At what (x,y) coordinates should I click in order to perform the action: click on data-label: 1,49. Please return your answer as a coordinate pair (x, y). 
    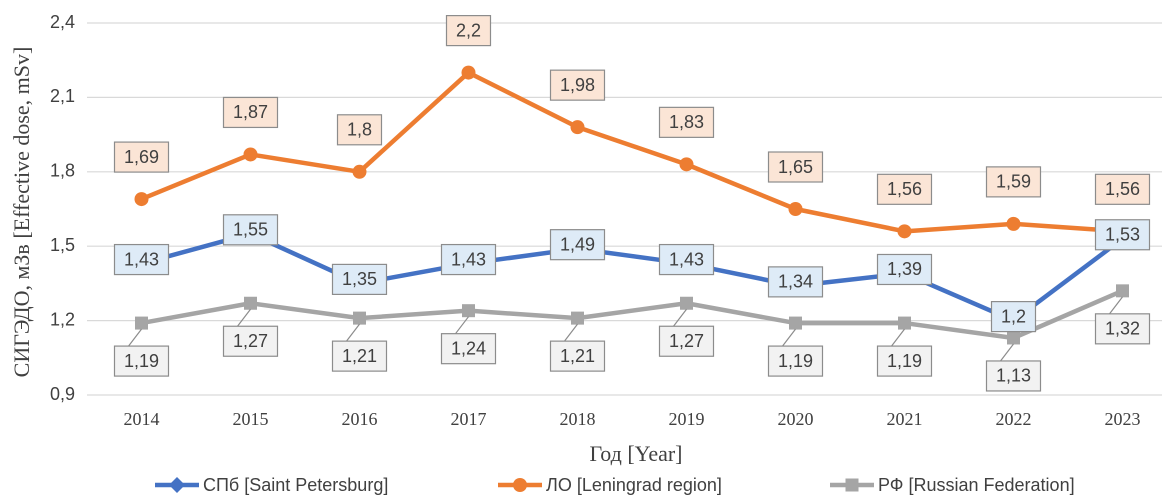
    Looking at the image, I should click on (577, 244).